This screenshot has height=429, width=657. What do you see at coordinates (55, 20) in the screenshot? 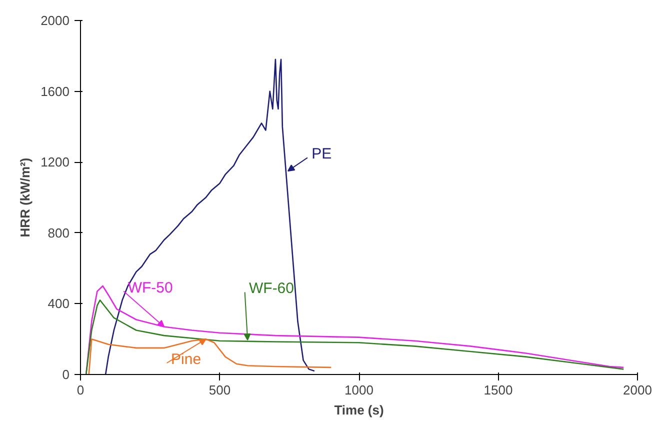
I see `y-tick-label: 2000` at bounding box center [55, 20].